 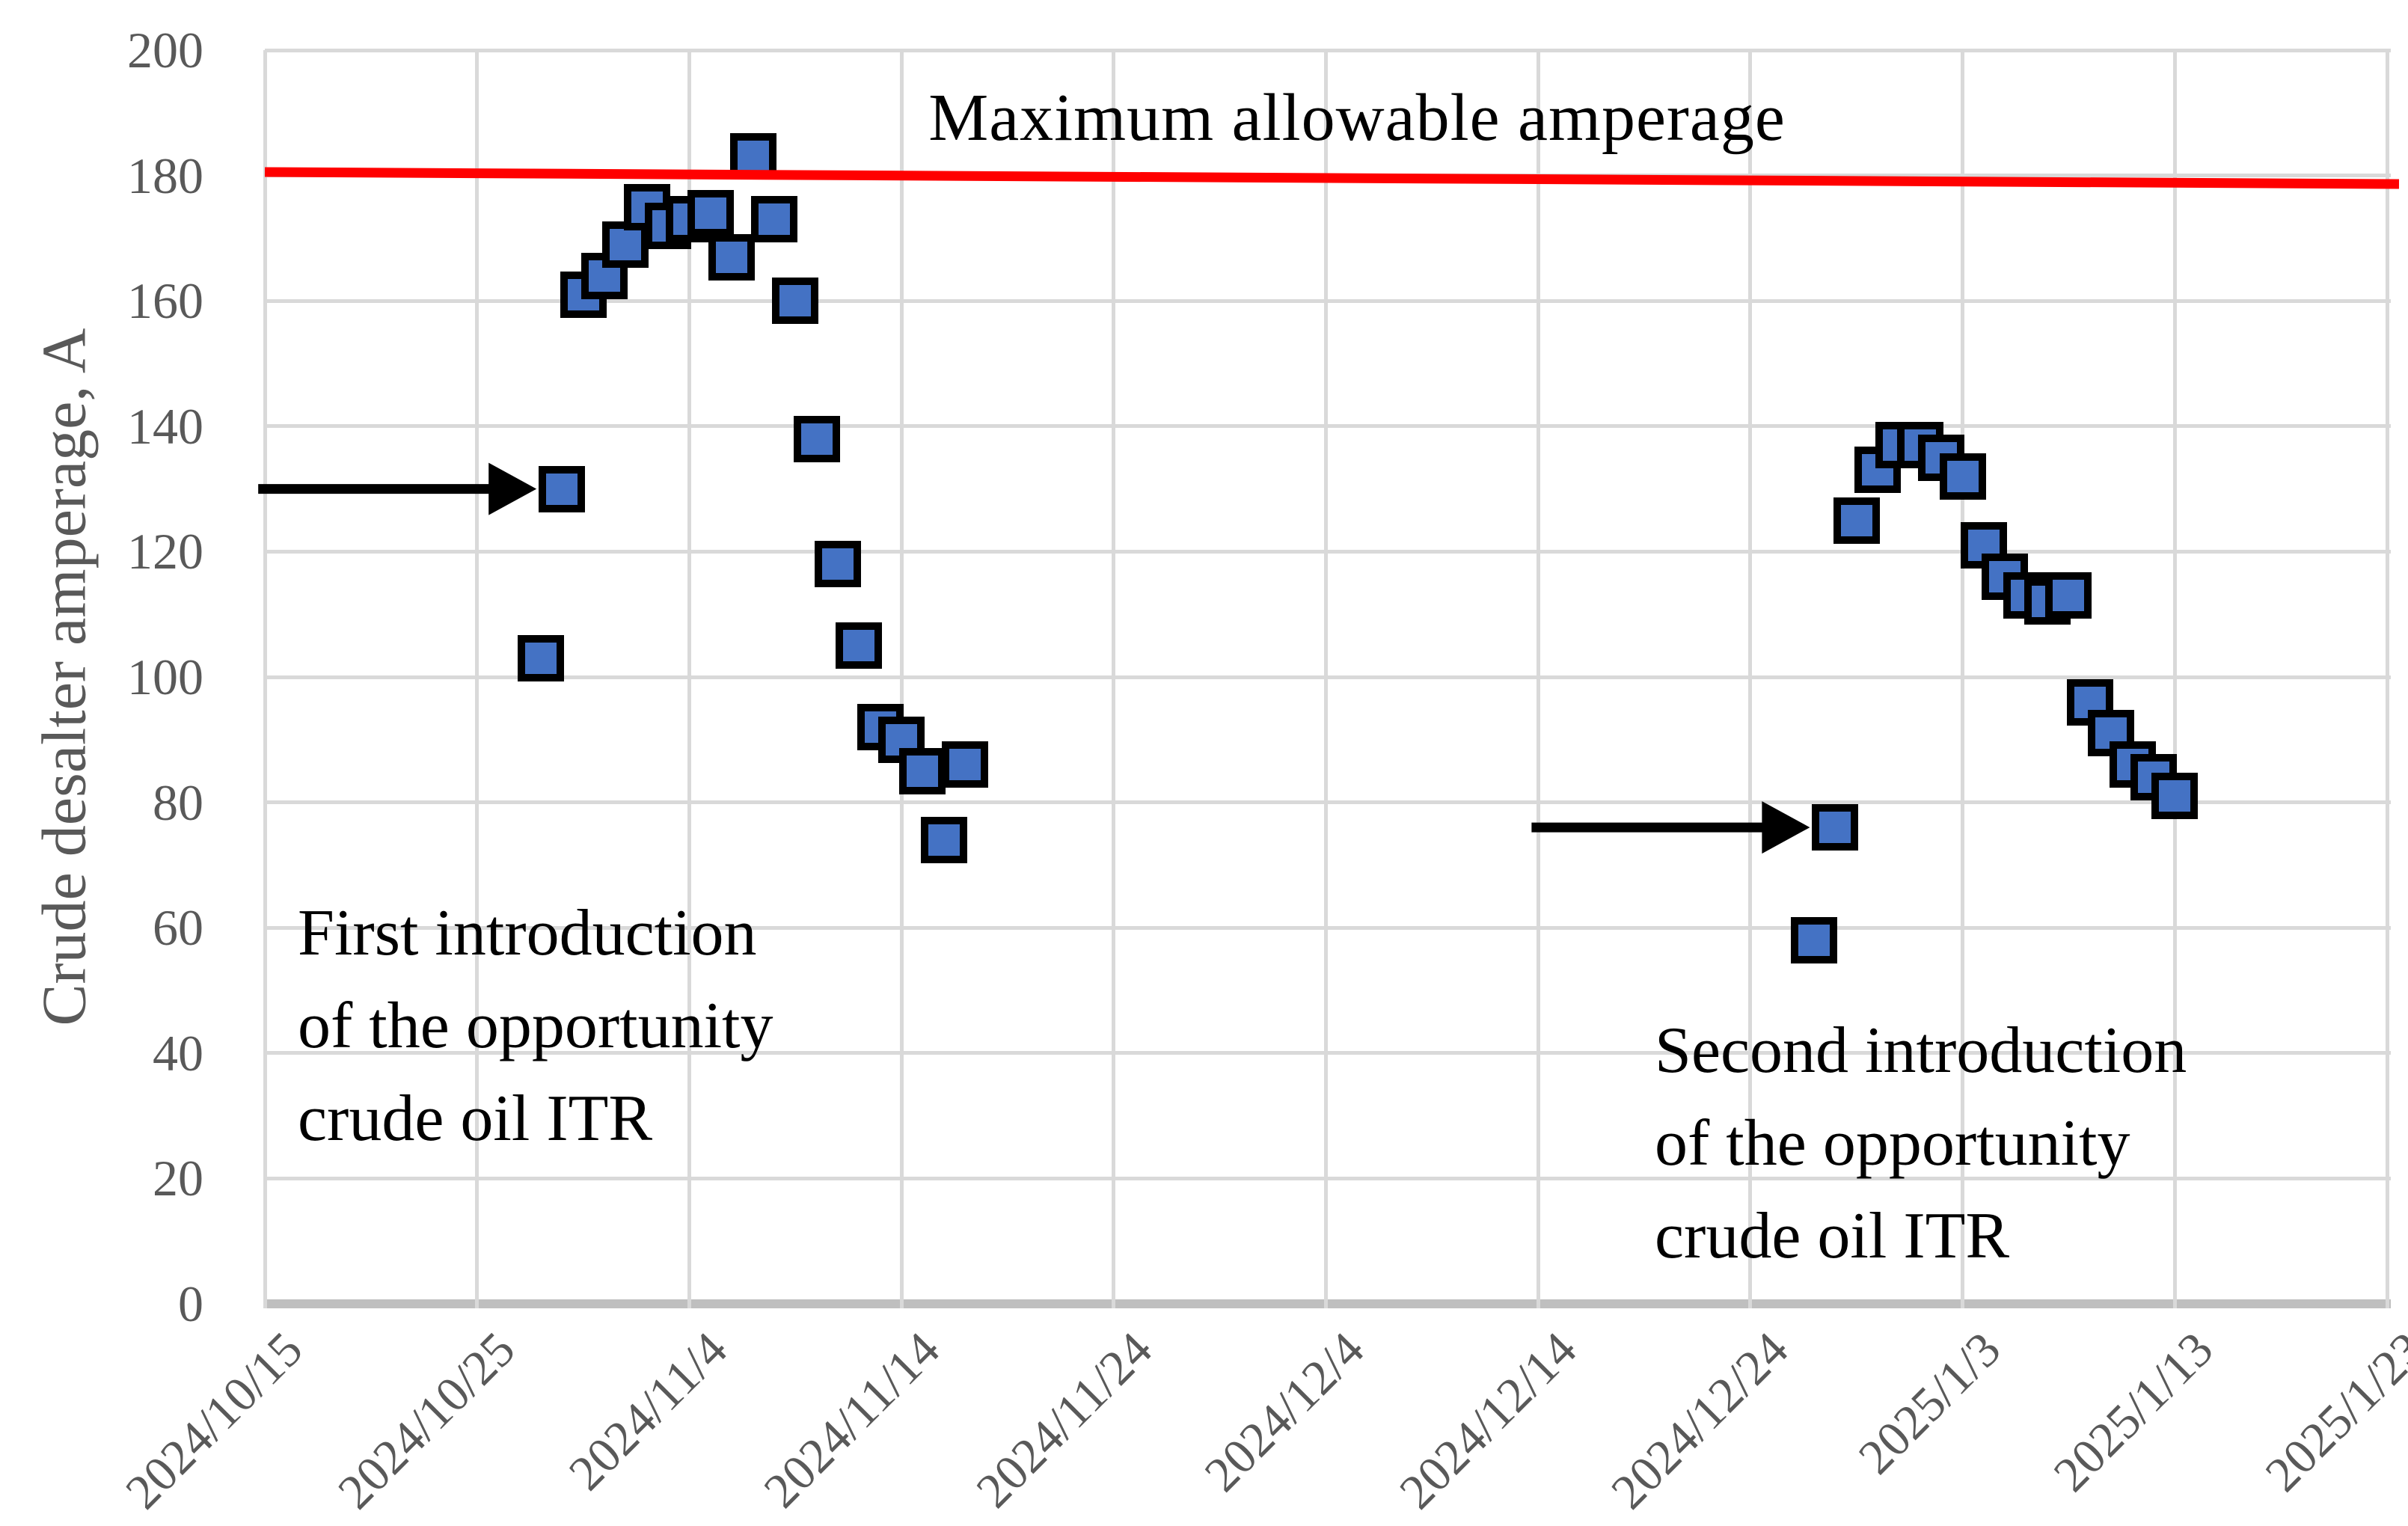 I want to click on x-tick-label-2024/11/4: 2024/11/4, so click(x=648, y=1411).